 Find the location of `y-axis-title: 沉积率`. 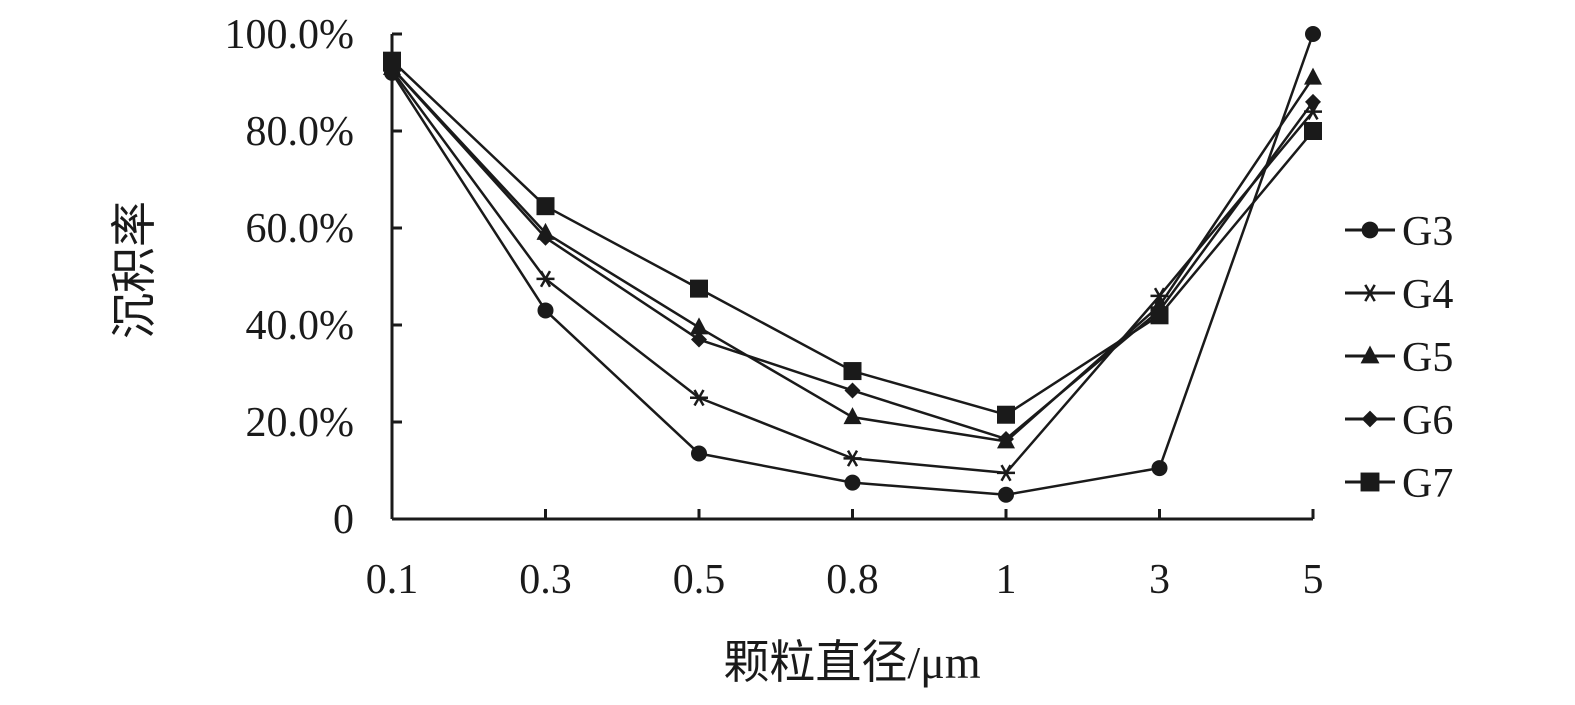

y-axis-title: 沉积率 is located at coordinates (134, 270).